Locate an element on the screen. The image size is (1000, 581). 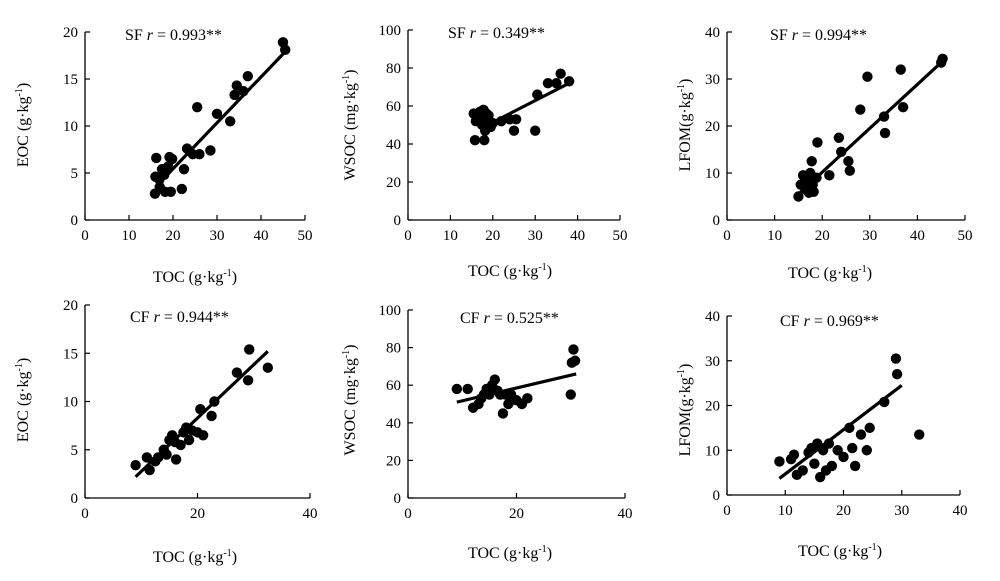
y-axis-label: EOC (g·kg-1) is located at coordinates (23, 400).